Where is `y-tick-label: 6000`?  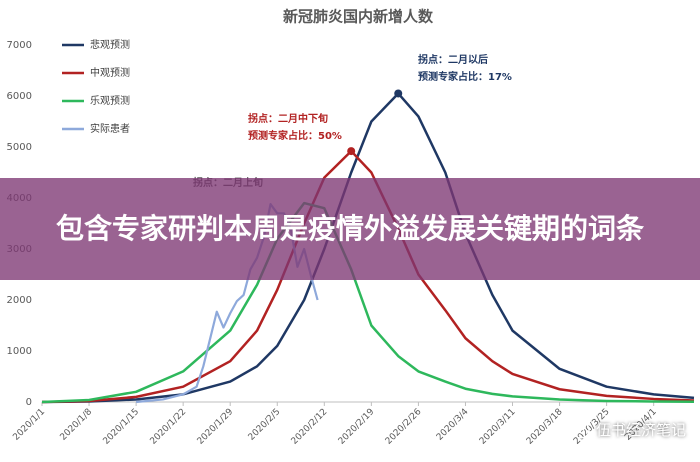
y-tick-label: 6000 is located at coordinates (19, 96).